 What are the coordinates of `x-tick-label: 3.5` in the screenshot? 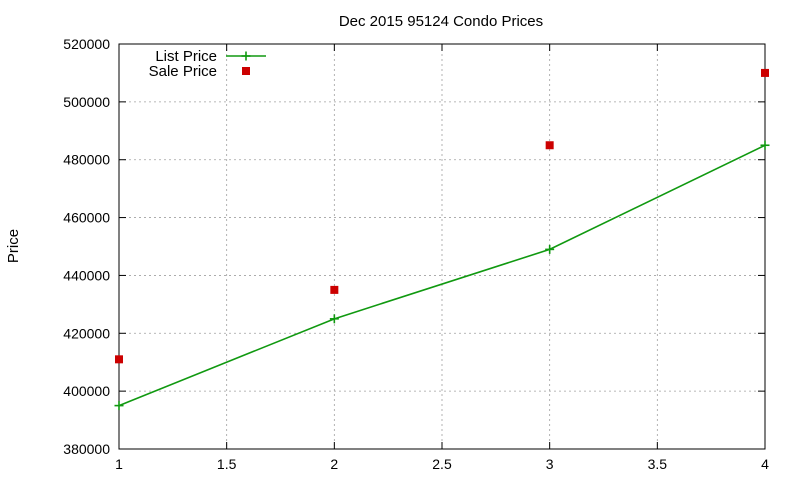 It's located at (658, 464).